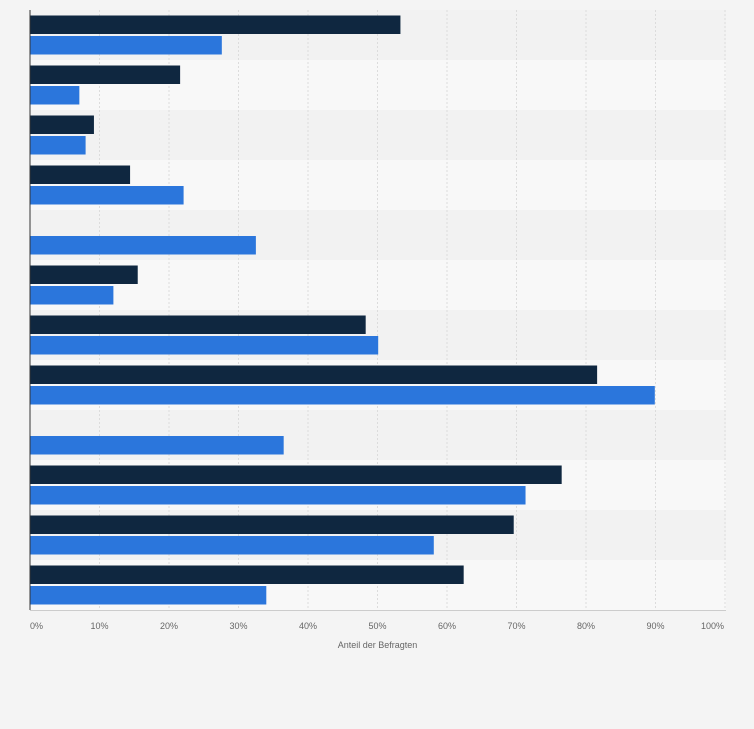  I want to click on x-tick-label: 10%, so click(99, 626).